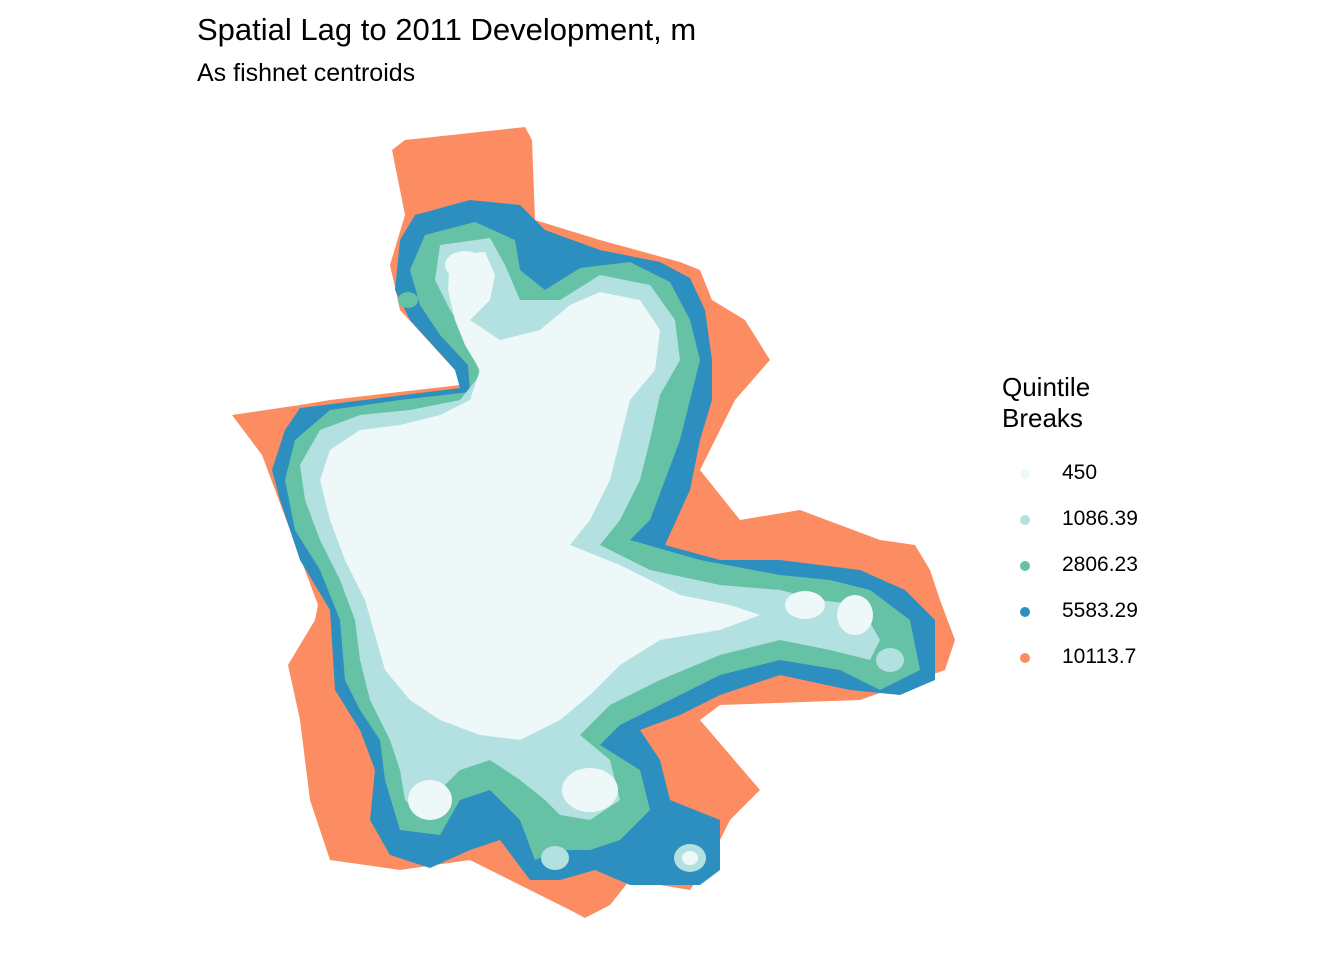 The height and width of the screenshot is (960, 1344). I want to click on legend-label: 5583.29, so click(1100, 610).